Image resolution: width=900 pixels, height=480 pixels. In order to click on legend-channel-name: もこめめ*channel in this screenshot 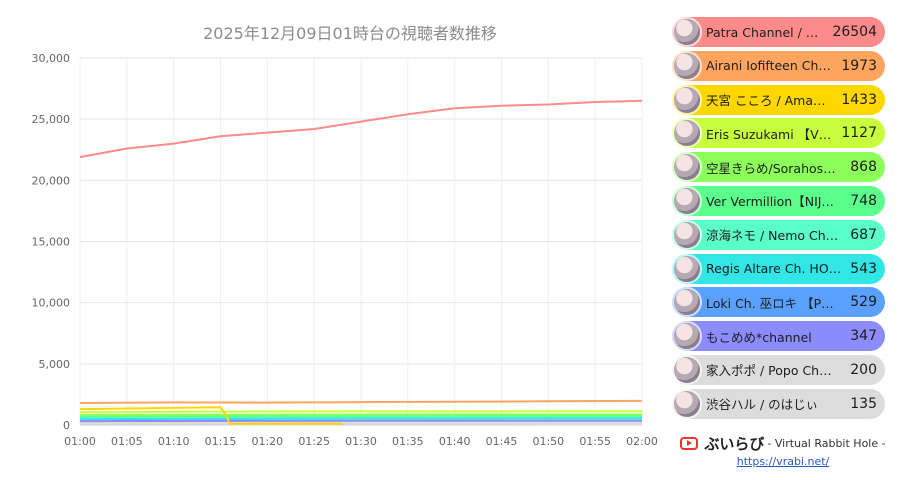, I will do `click(759, 337)`.